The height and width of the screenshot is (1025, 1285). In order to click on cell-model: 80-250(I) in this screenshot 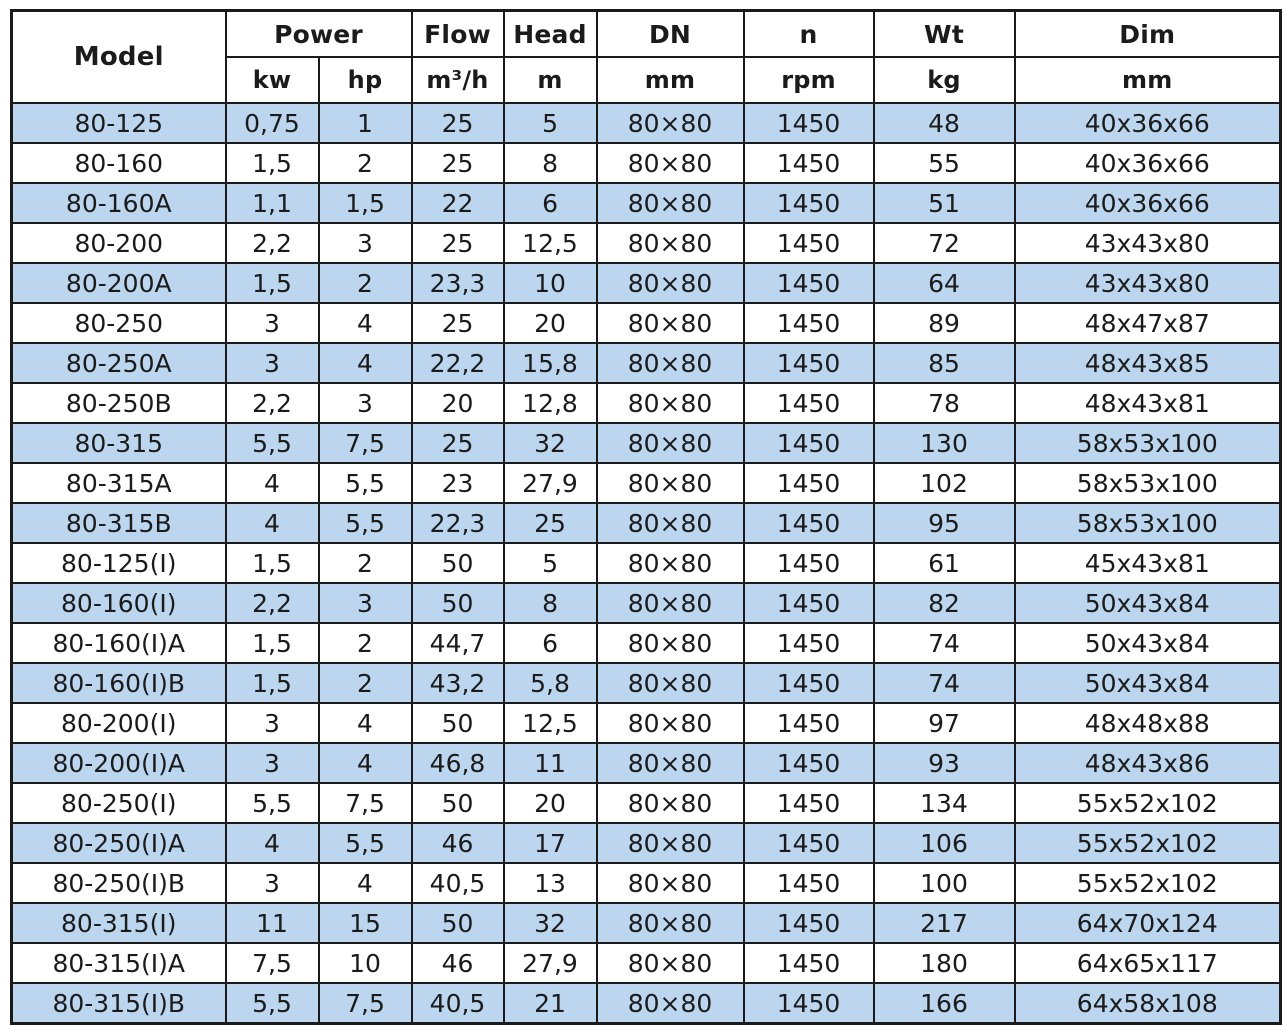, I will do `click(118, 803)`.